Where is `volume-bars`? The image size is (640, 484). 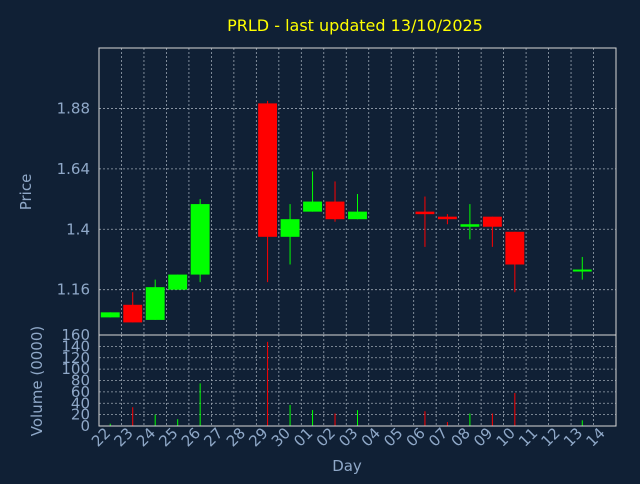
volume-bars is located at coordinates (346, 383).